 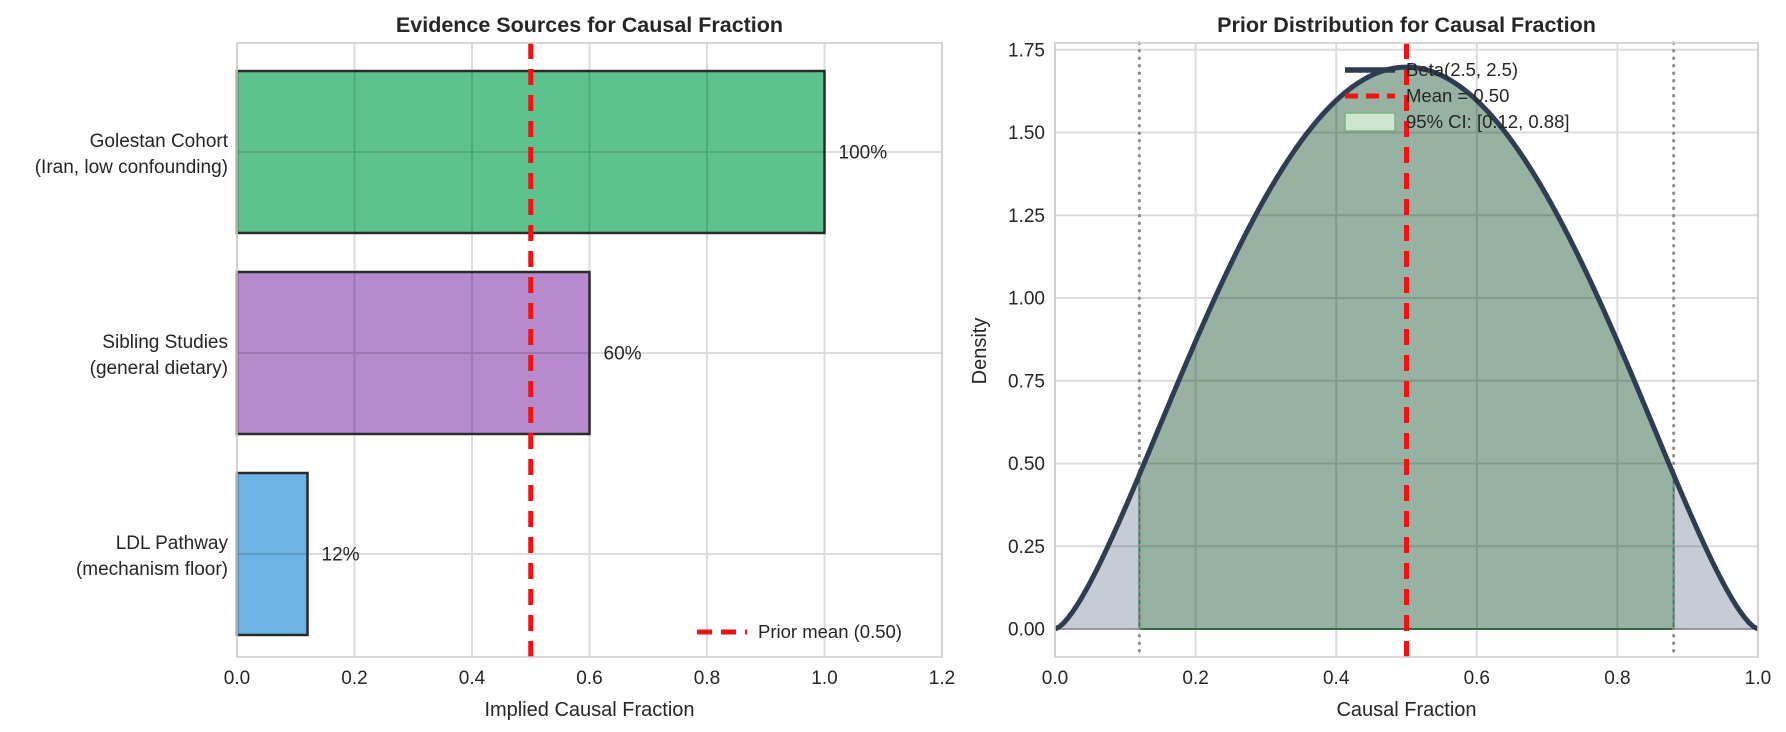 What do you see at coordinates (132, 154) in the screenshot?
I see `category-tick-label: Golestan Cohort (Iran, low confounding)` at bounding box center [132, 154].